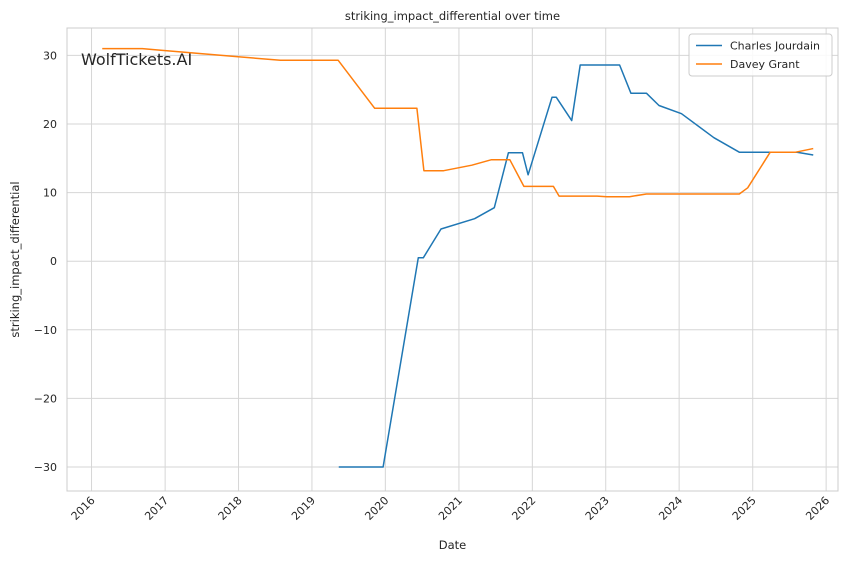 The image size is (850, 565). Describe the element at coordinates (775, 46) in the screenshot. I see `legend-label-charles-jourdain: Charles Jourdain` at that location.